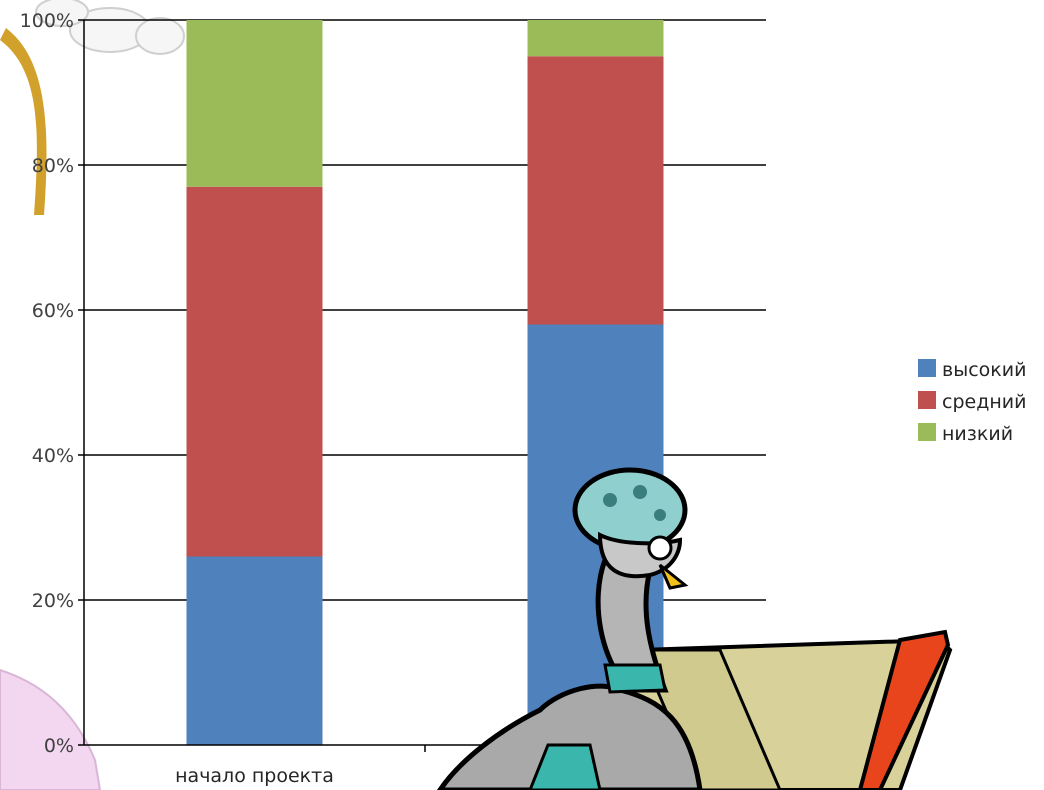 Image resolution: width=1044 pixels, height=790 pixels. I want to click on y-tick-label: 40%, so click(53, 456).